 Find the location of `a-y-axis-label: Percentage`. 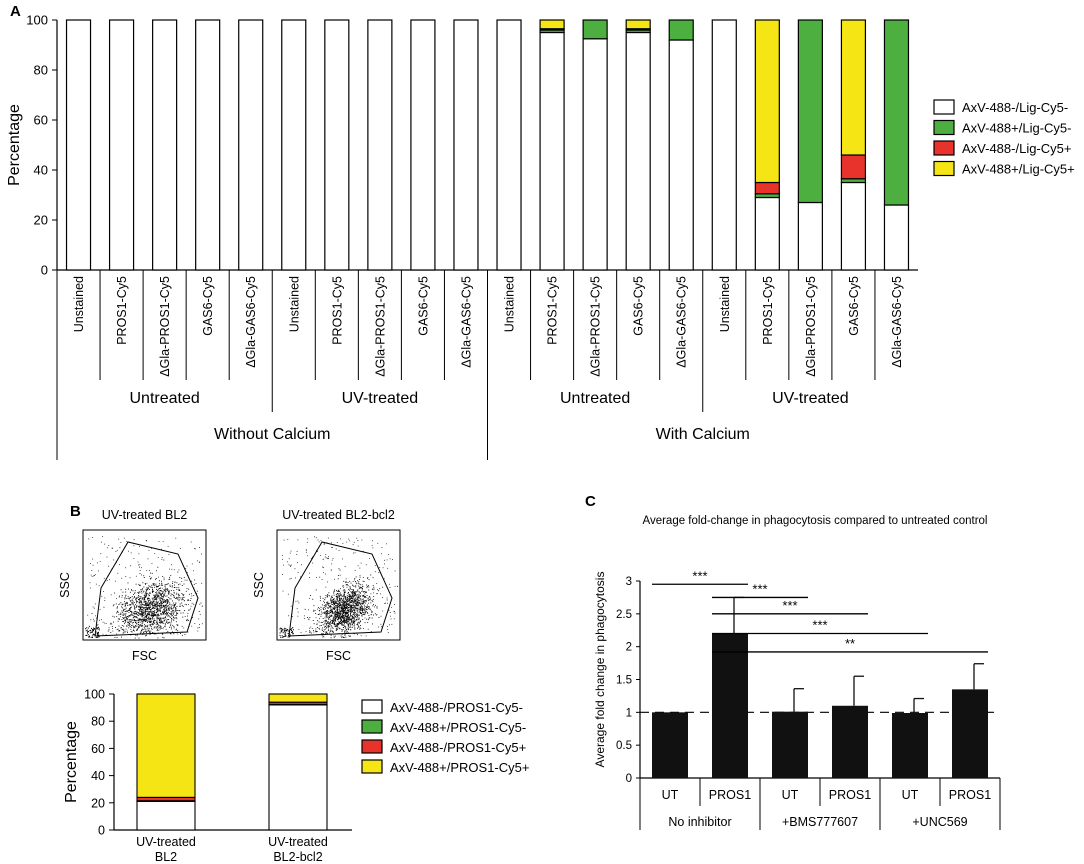

a-y-axis-label: Percentage is located at coordinates (14, 145).